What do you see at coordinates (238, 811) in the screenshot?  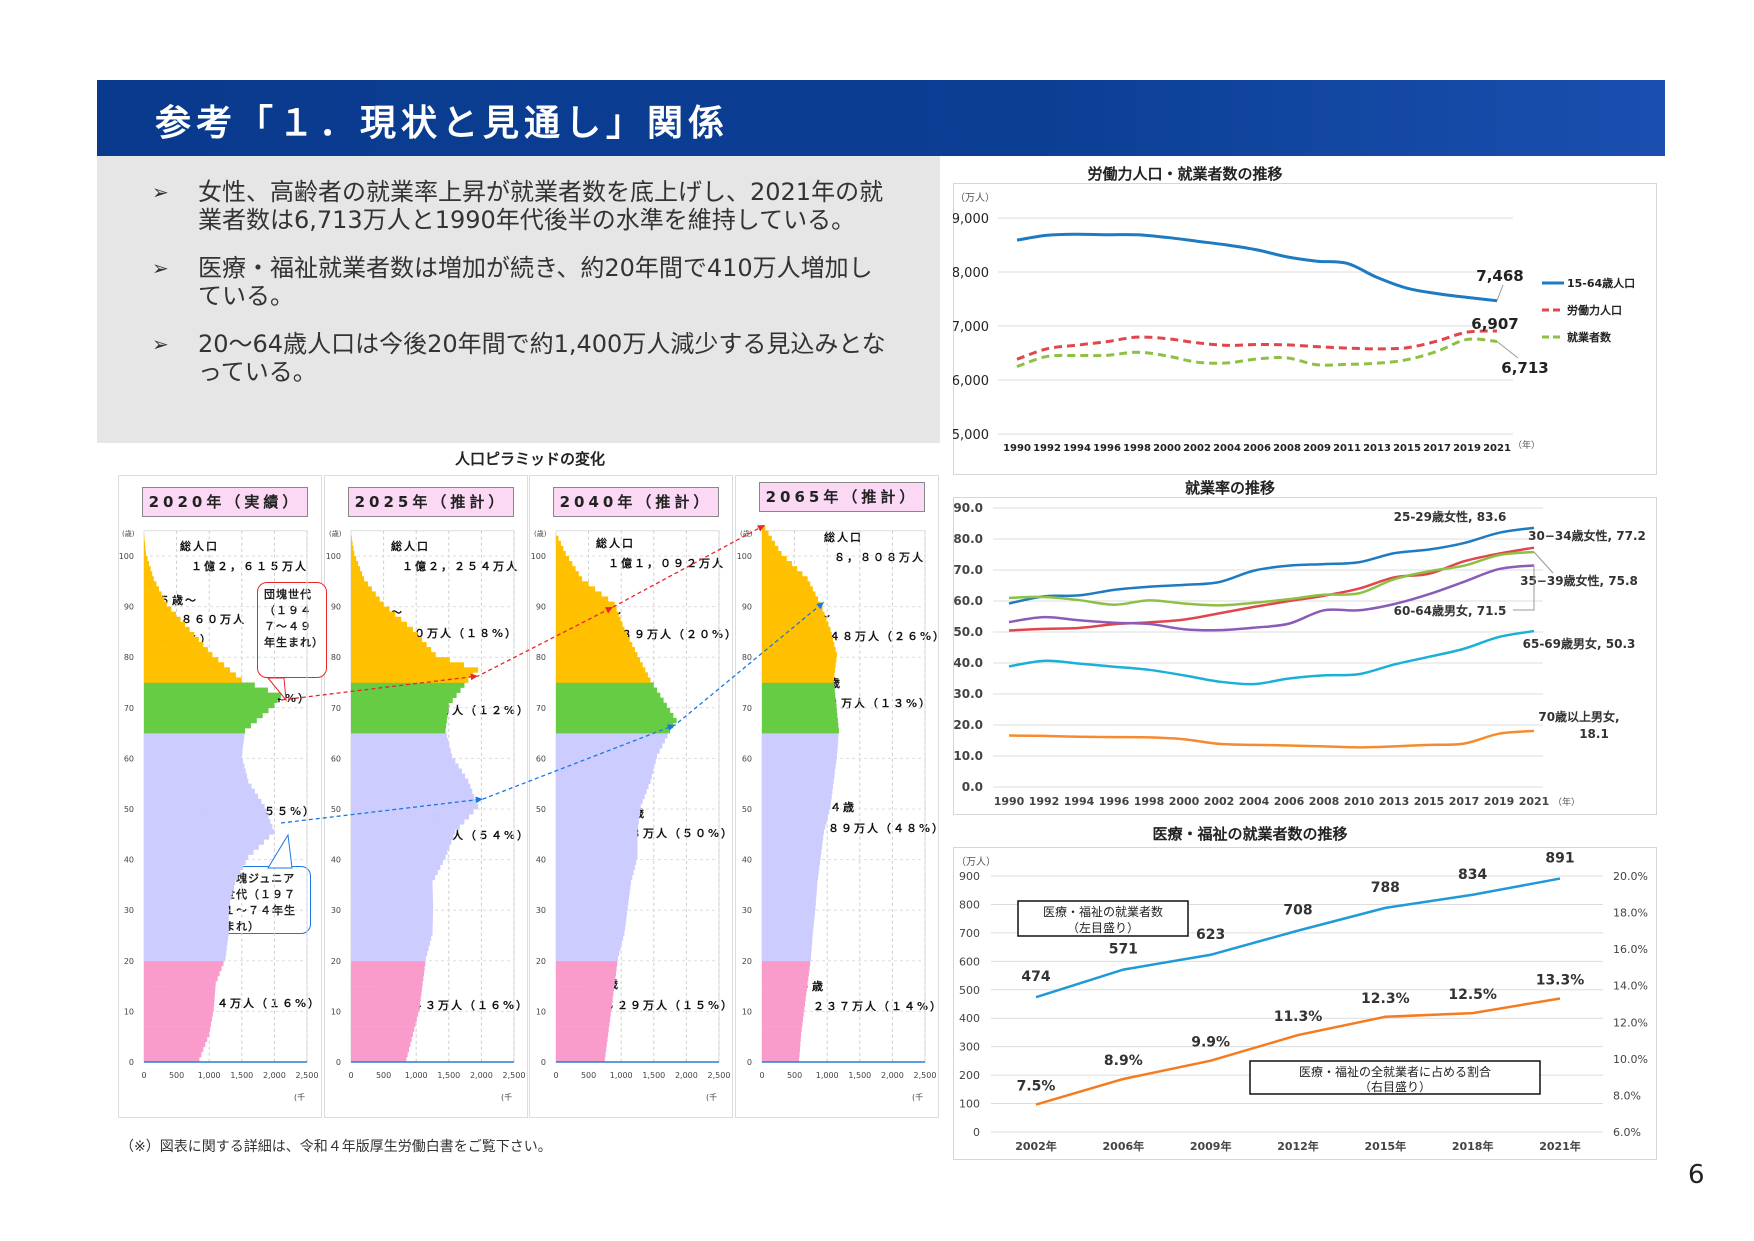 I see `pyramid-band-label: ６，９３８万人（５５%）` at bounding box center [238, 811].